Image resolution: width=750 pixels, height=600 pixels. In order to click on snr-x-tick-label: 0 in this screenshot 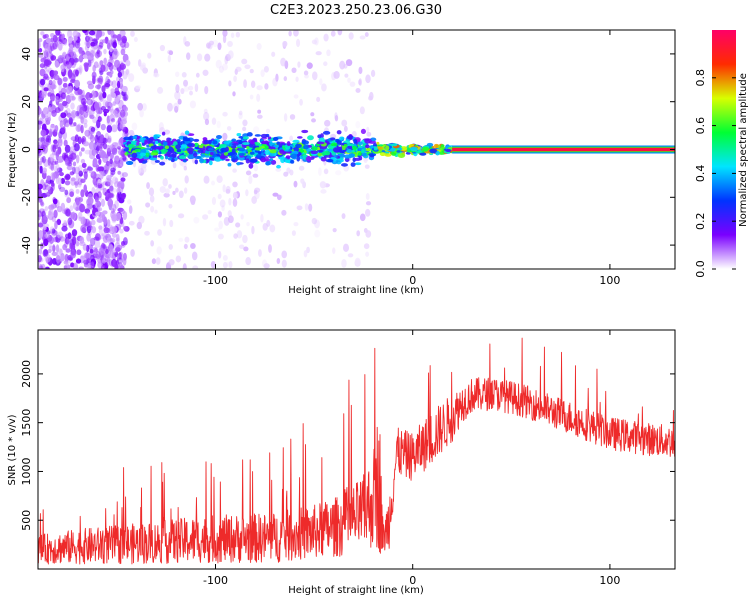, I will do `click(412, 580)`.